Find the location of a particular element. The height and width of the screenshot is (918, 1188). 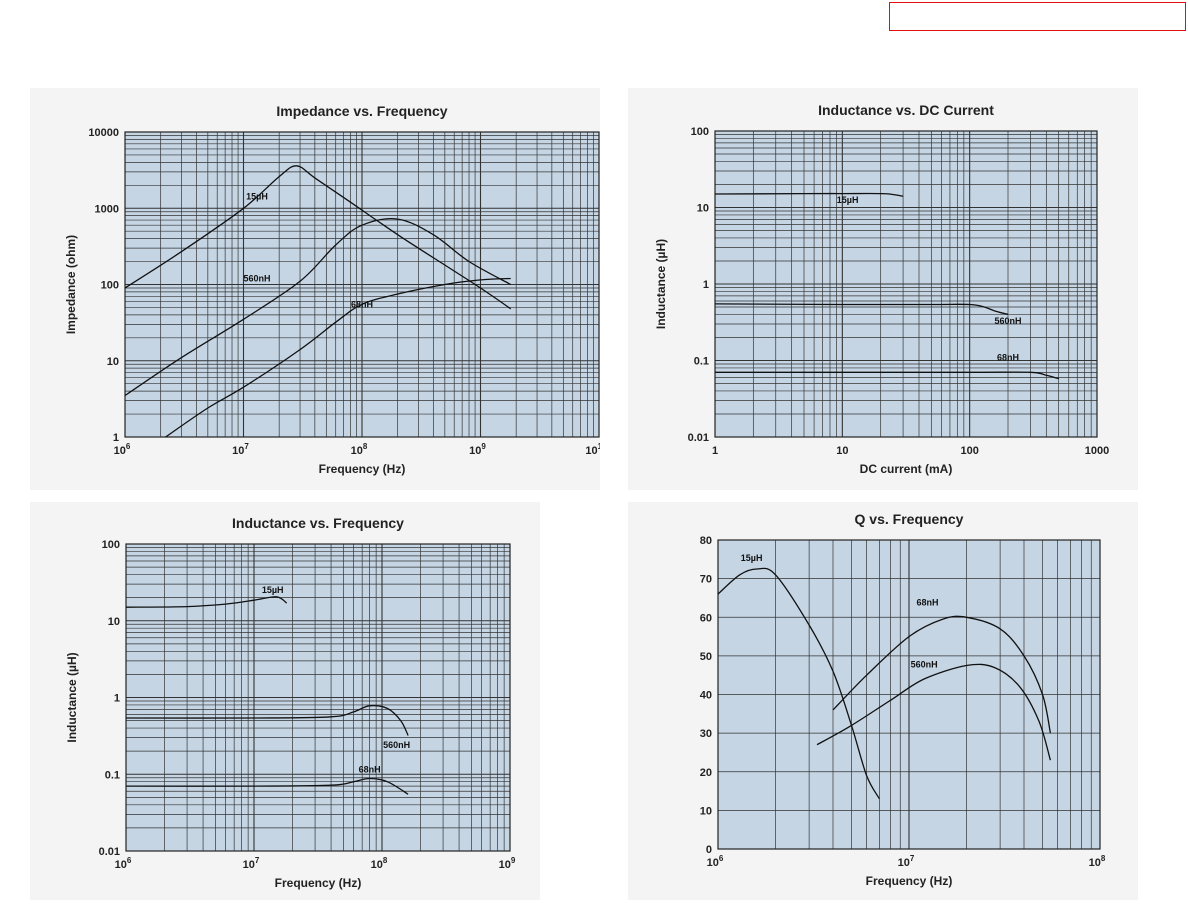

y-tick-label: 70 is located at coordinates (706, 580).